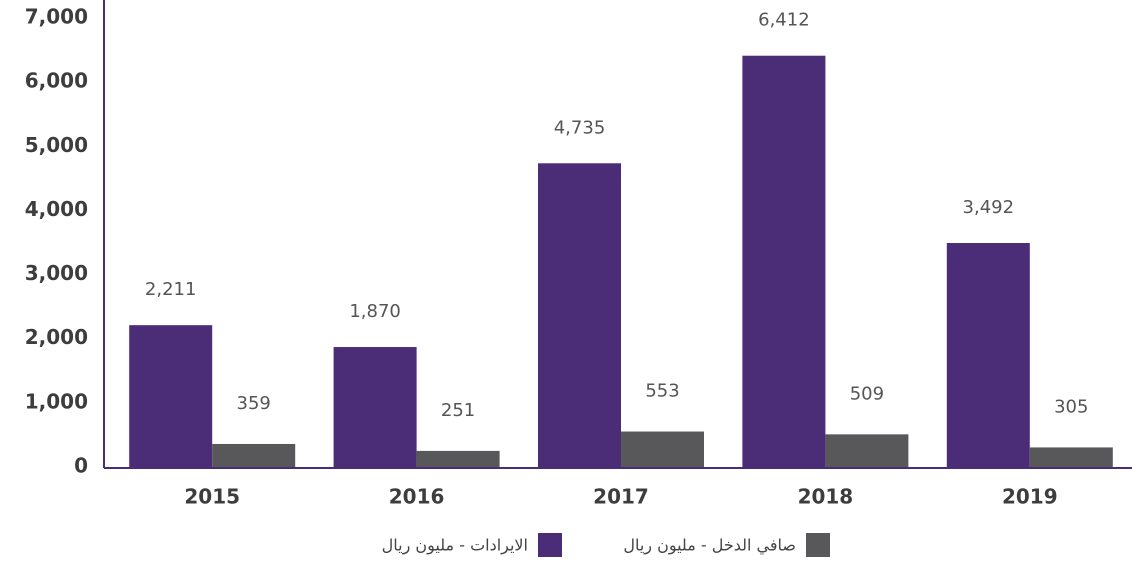  Describe the element at coordinates (455, 546) in the screenshot. I see `legend-label: الايرادات - مليون ريال` at that location.